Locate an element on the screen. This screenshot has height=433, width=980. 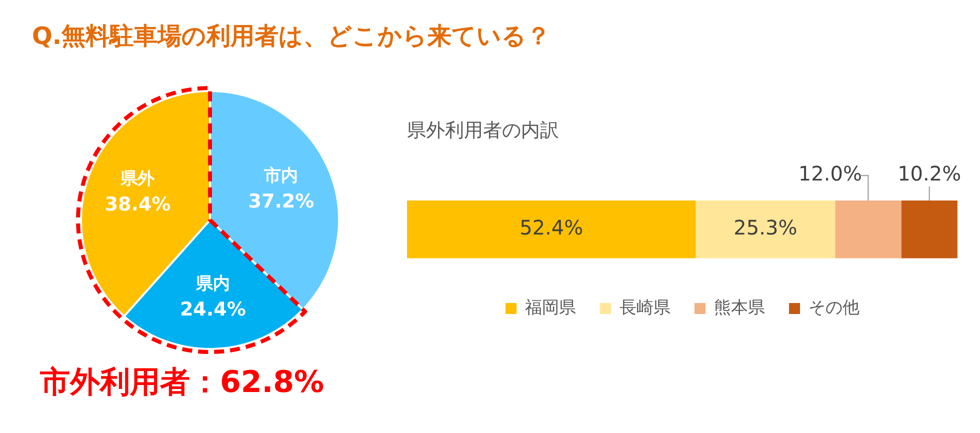
legend-label: 長崎県 is located at coordinates (645, 308).